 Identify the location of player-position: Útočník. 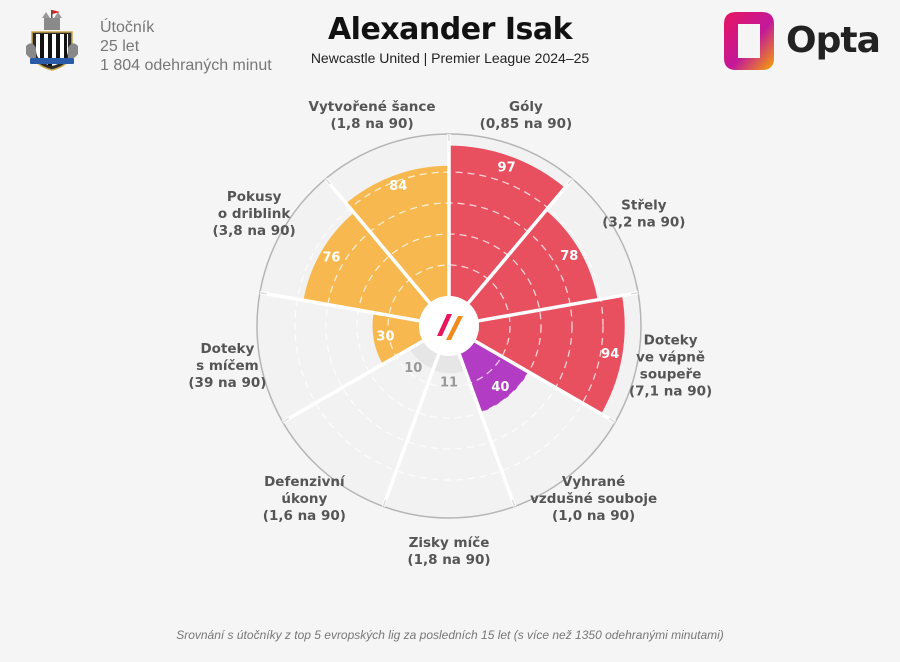
(127, 27).